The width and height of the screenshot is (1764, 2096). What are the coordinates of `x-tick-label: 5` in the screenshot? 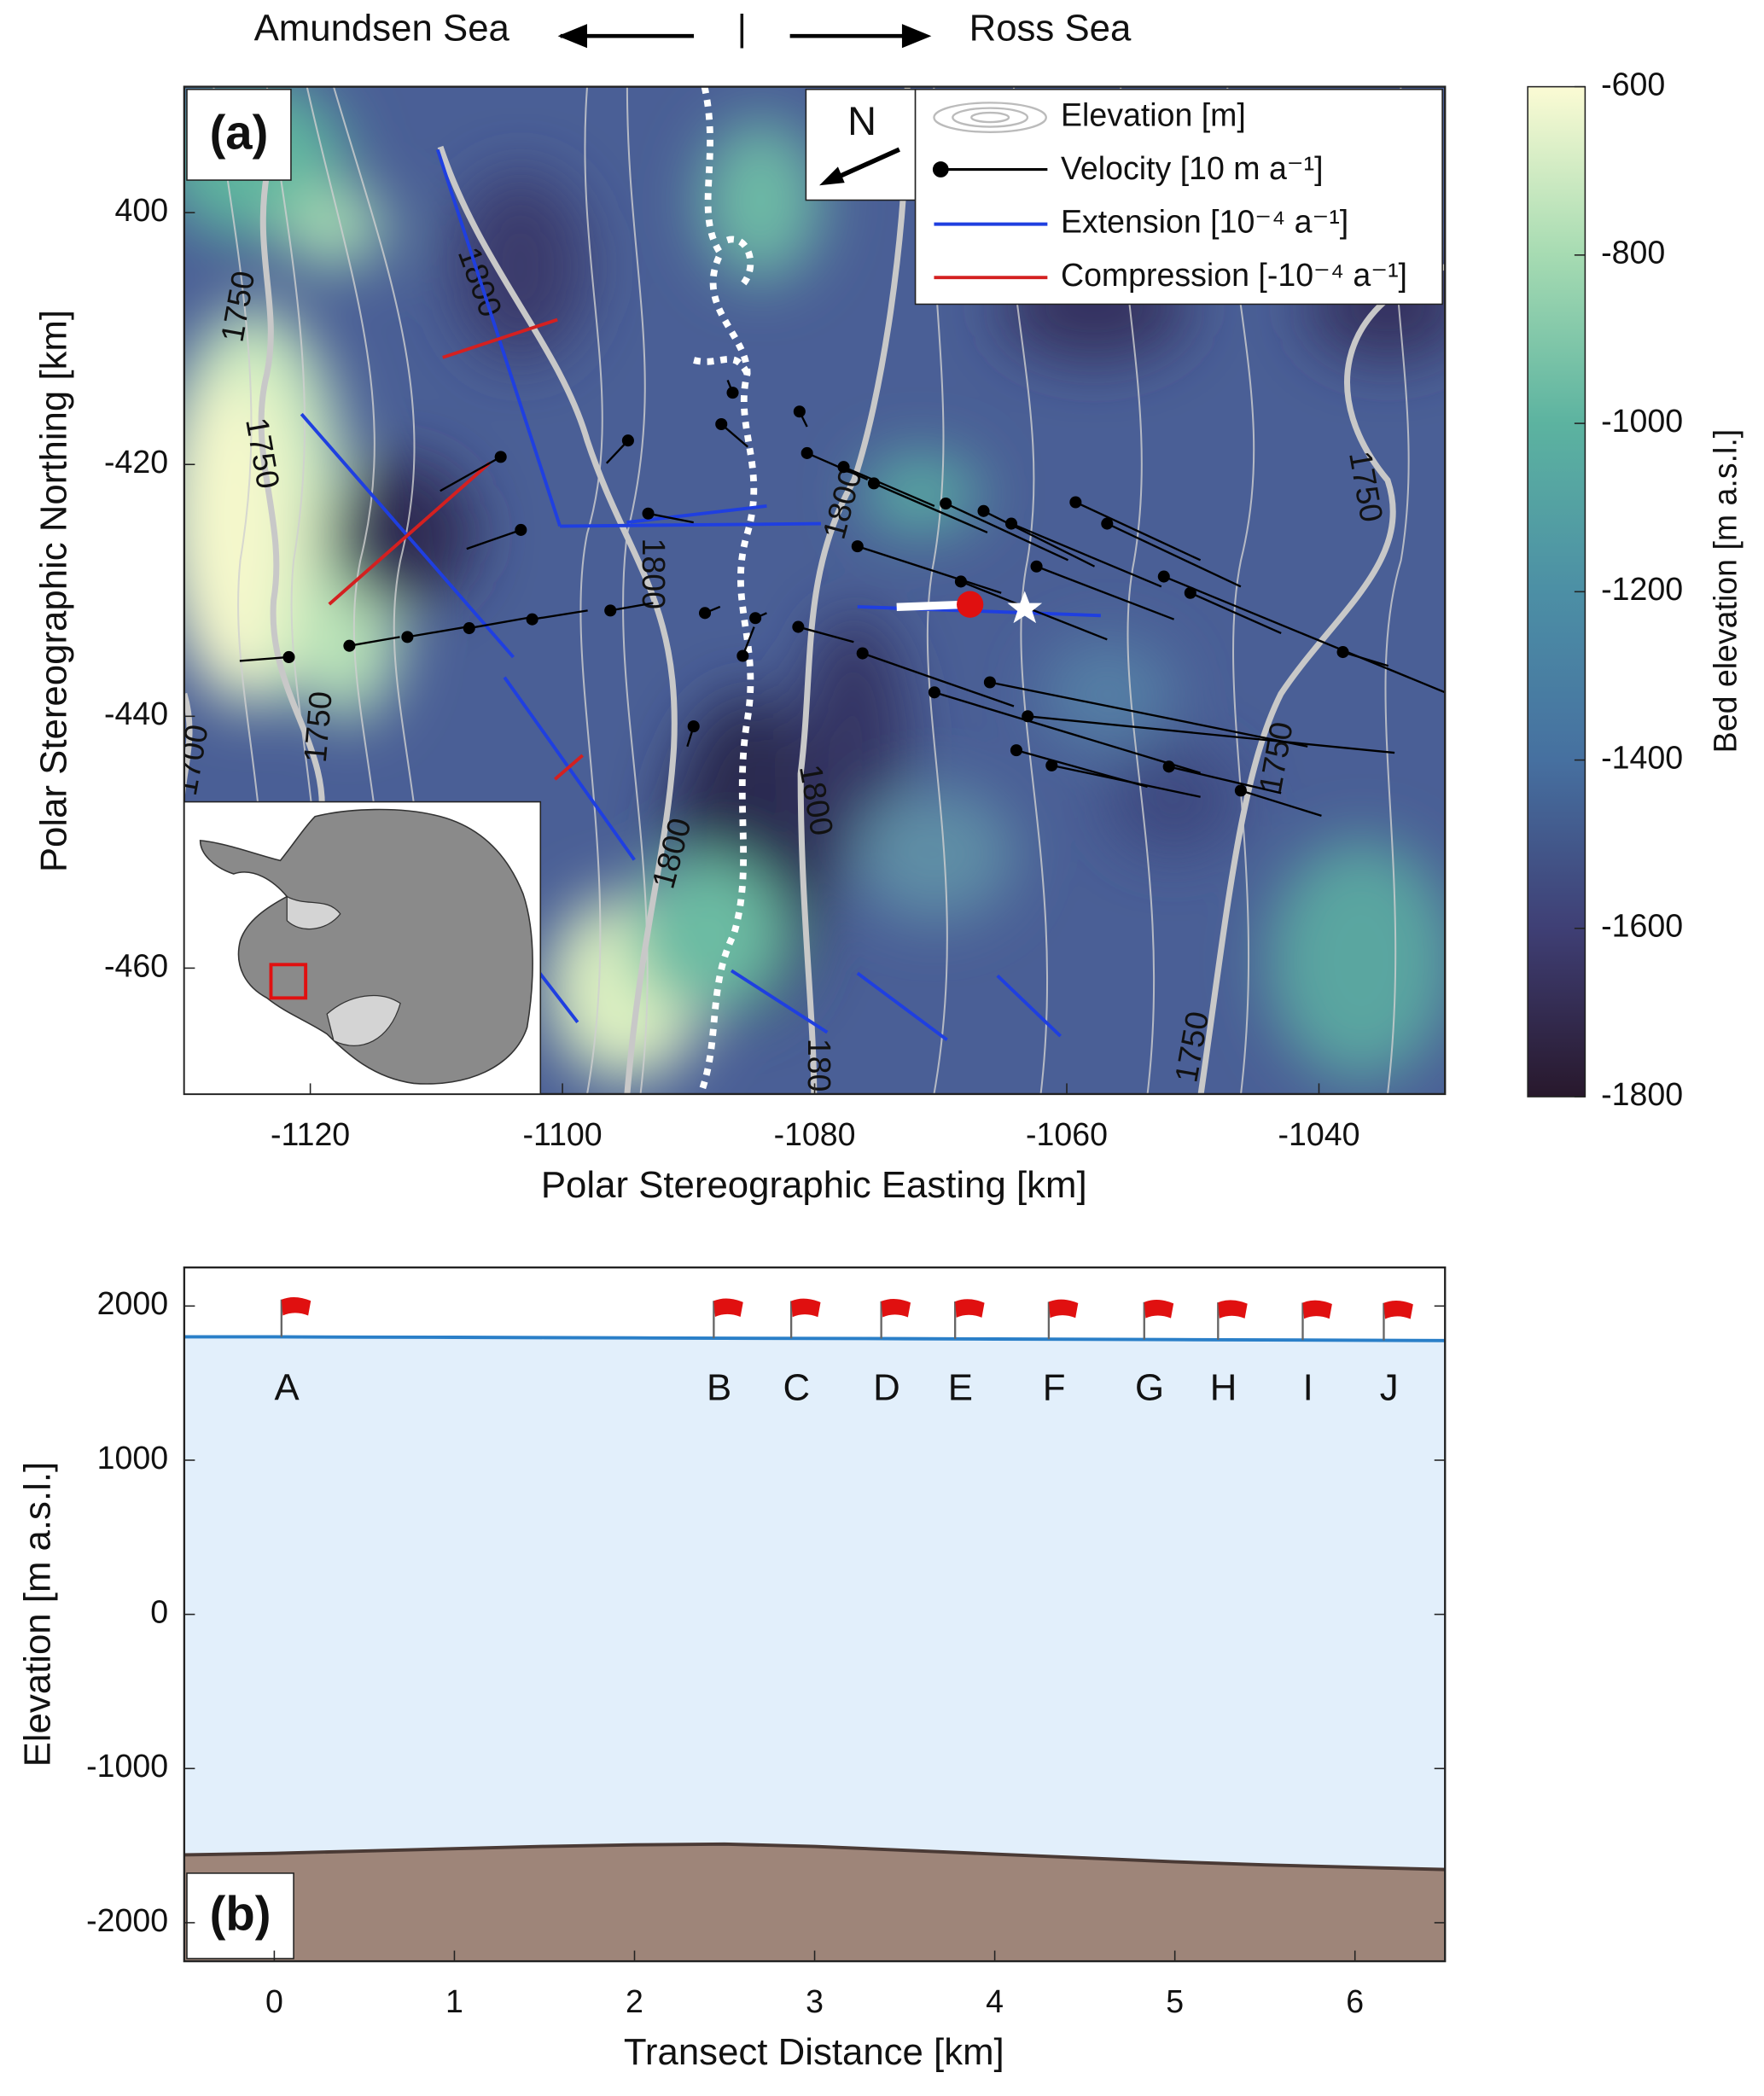 It's located at (1175, 2001).